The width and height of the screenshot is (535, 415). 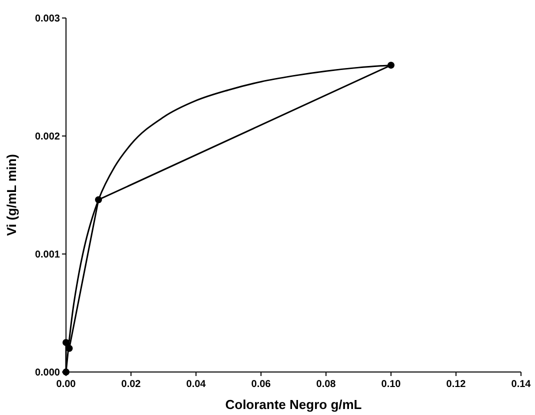 I want to click on x-axis-title: Colorante Negro g/mL, so click(x=293, y=404).